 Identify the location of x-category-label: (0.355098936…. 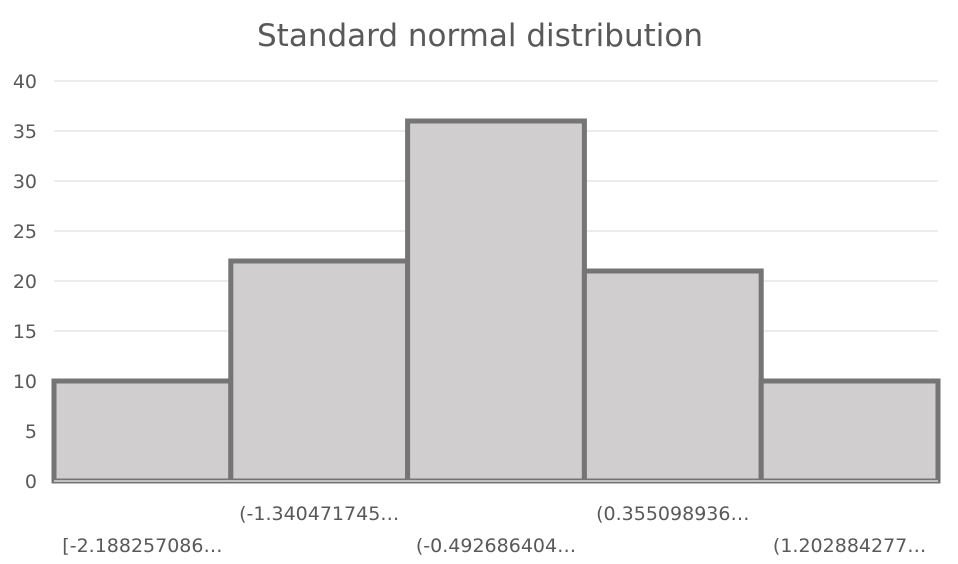
(672, 514).